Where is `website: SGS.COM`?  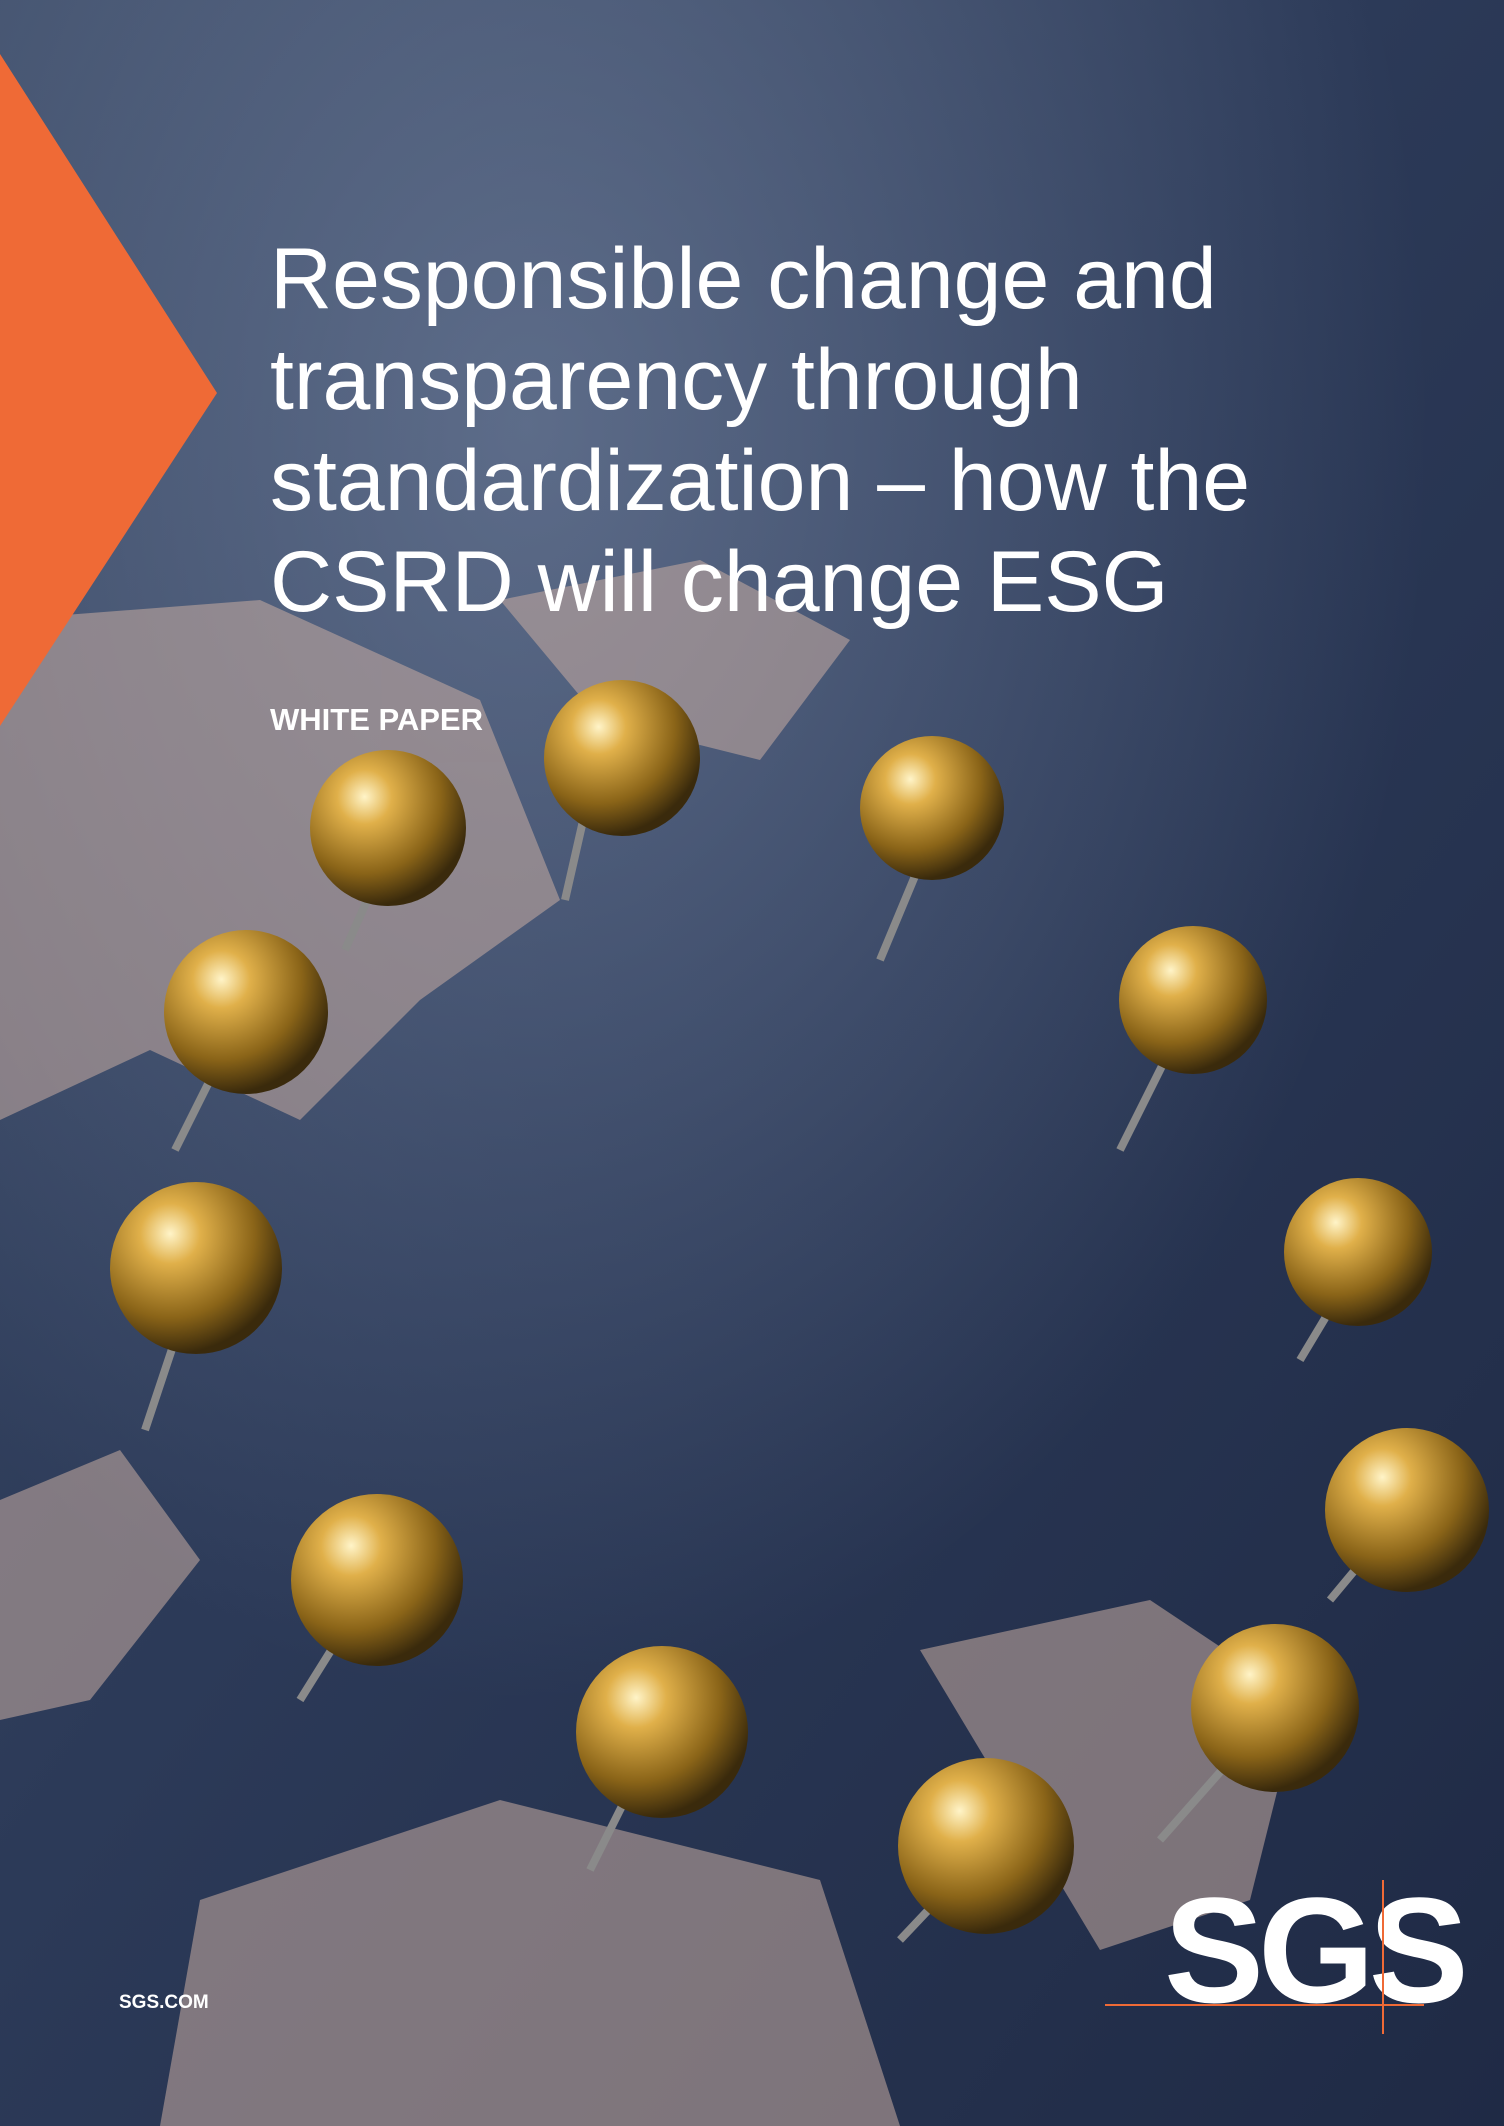
website: SGS.COM is located at coordinates (164, 2002).